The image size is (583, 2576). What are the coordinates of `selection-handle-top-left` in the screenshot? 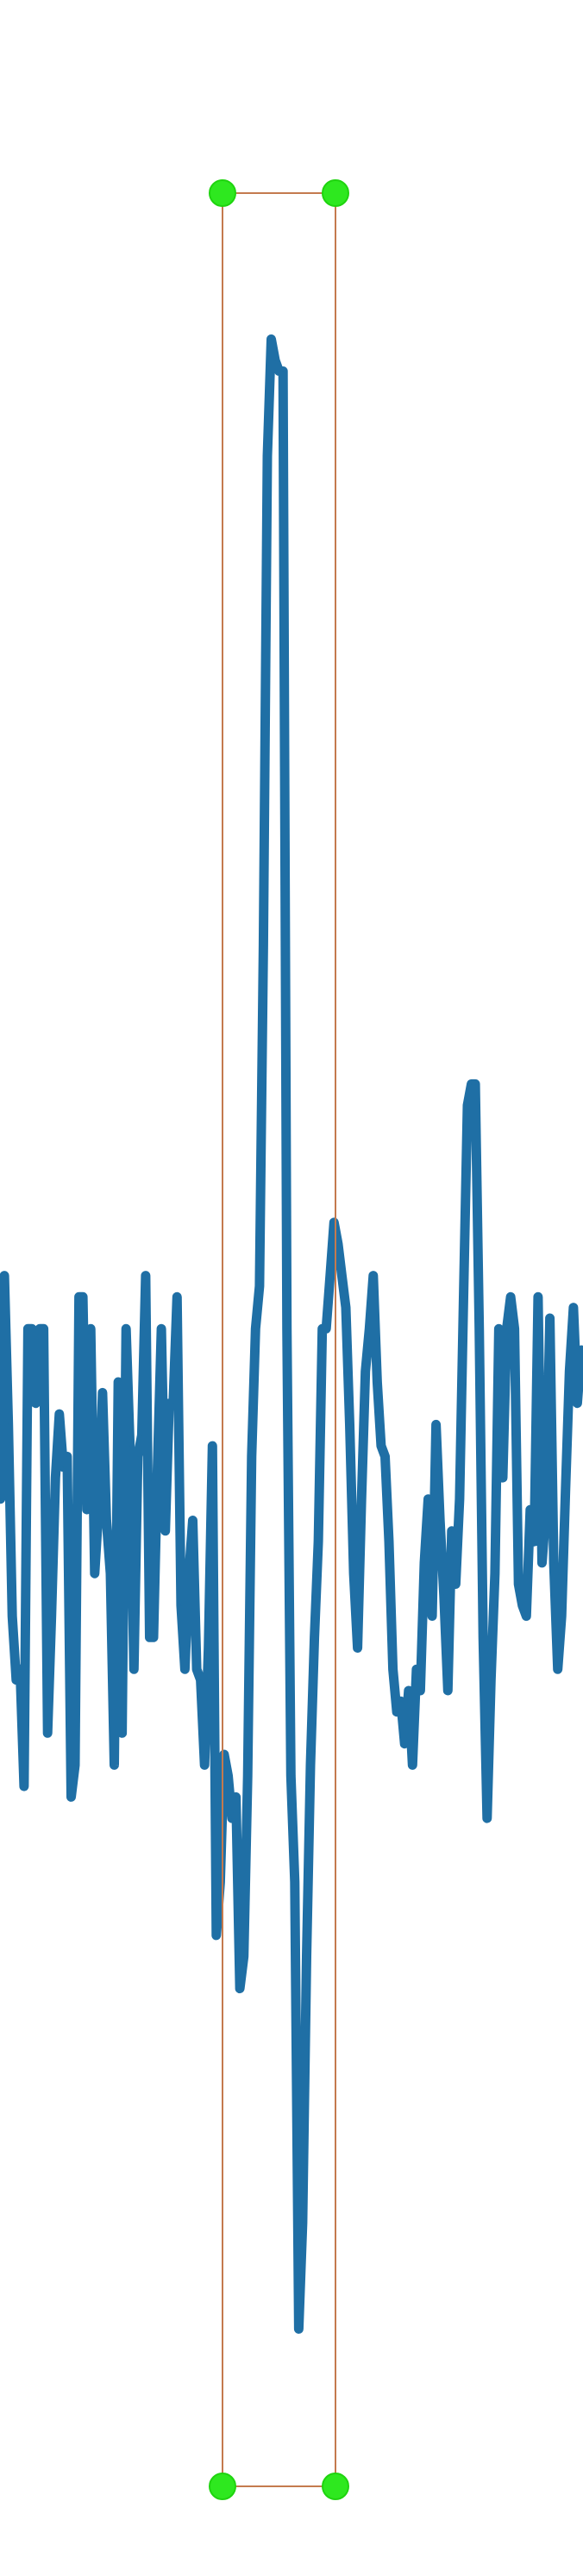 It's located at (222, 193).